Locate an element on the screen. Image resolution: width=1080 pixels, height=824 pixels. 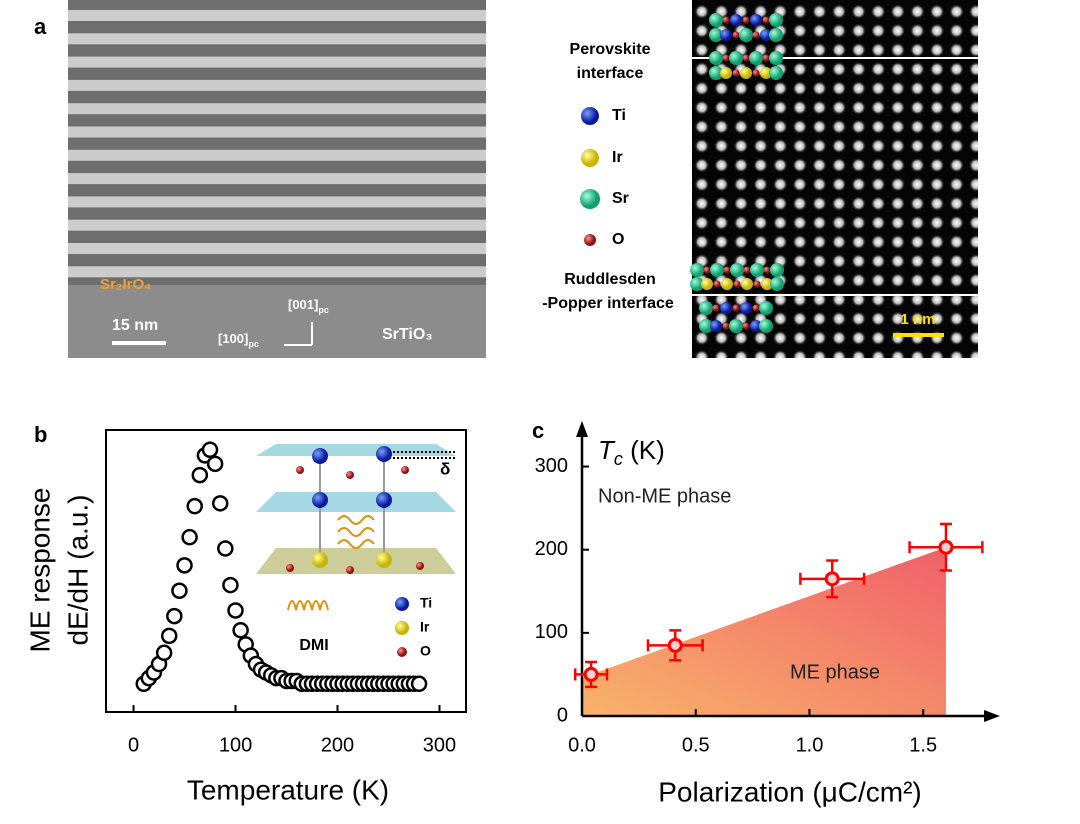
panel-label: b is located at coordinates (40, 434).